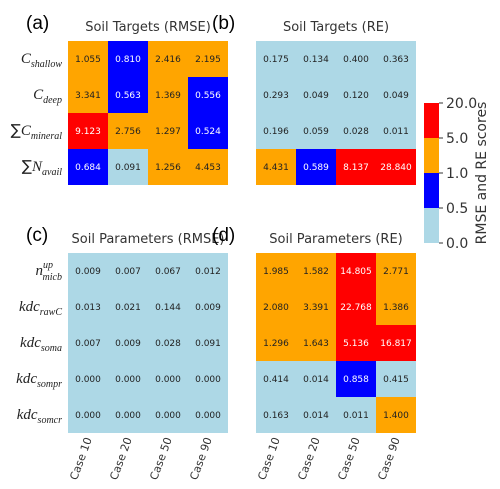 This screenshot has width=500, height=489. Describe the element at coordinates (276, 308) in the screenshot. I see `panel-d-cell-value: 2.080` at that location.